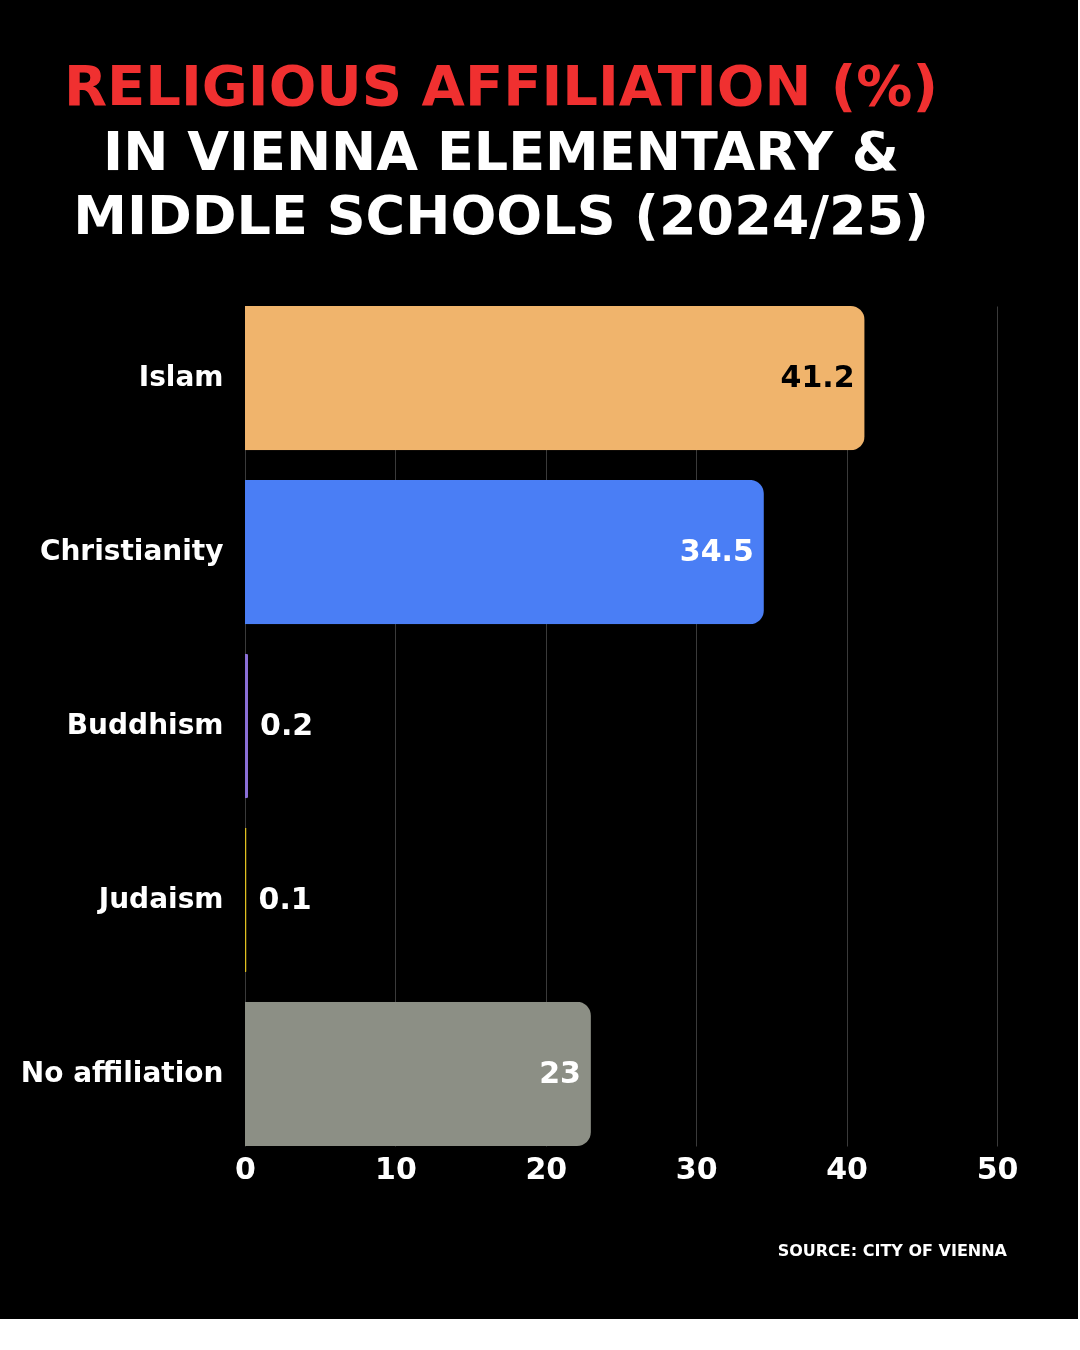 Image resolution: width=1080 pixels, height=1350 pixels. I want to click on data-label: 34.5, so click(716, 551).